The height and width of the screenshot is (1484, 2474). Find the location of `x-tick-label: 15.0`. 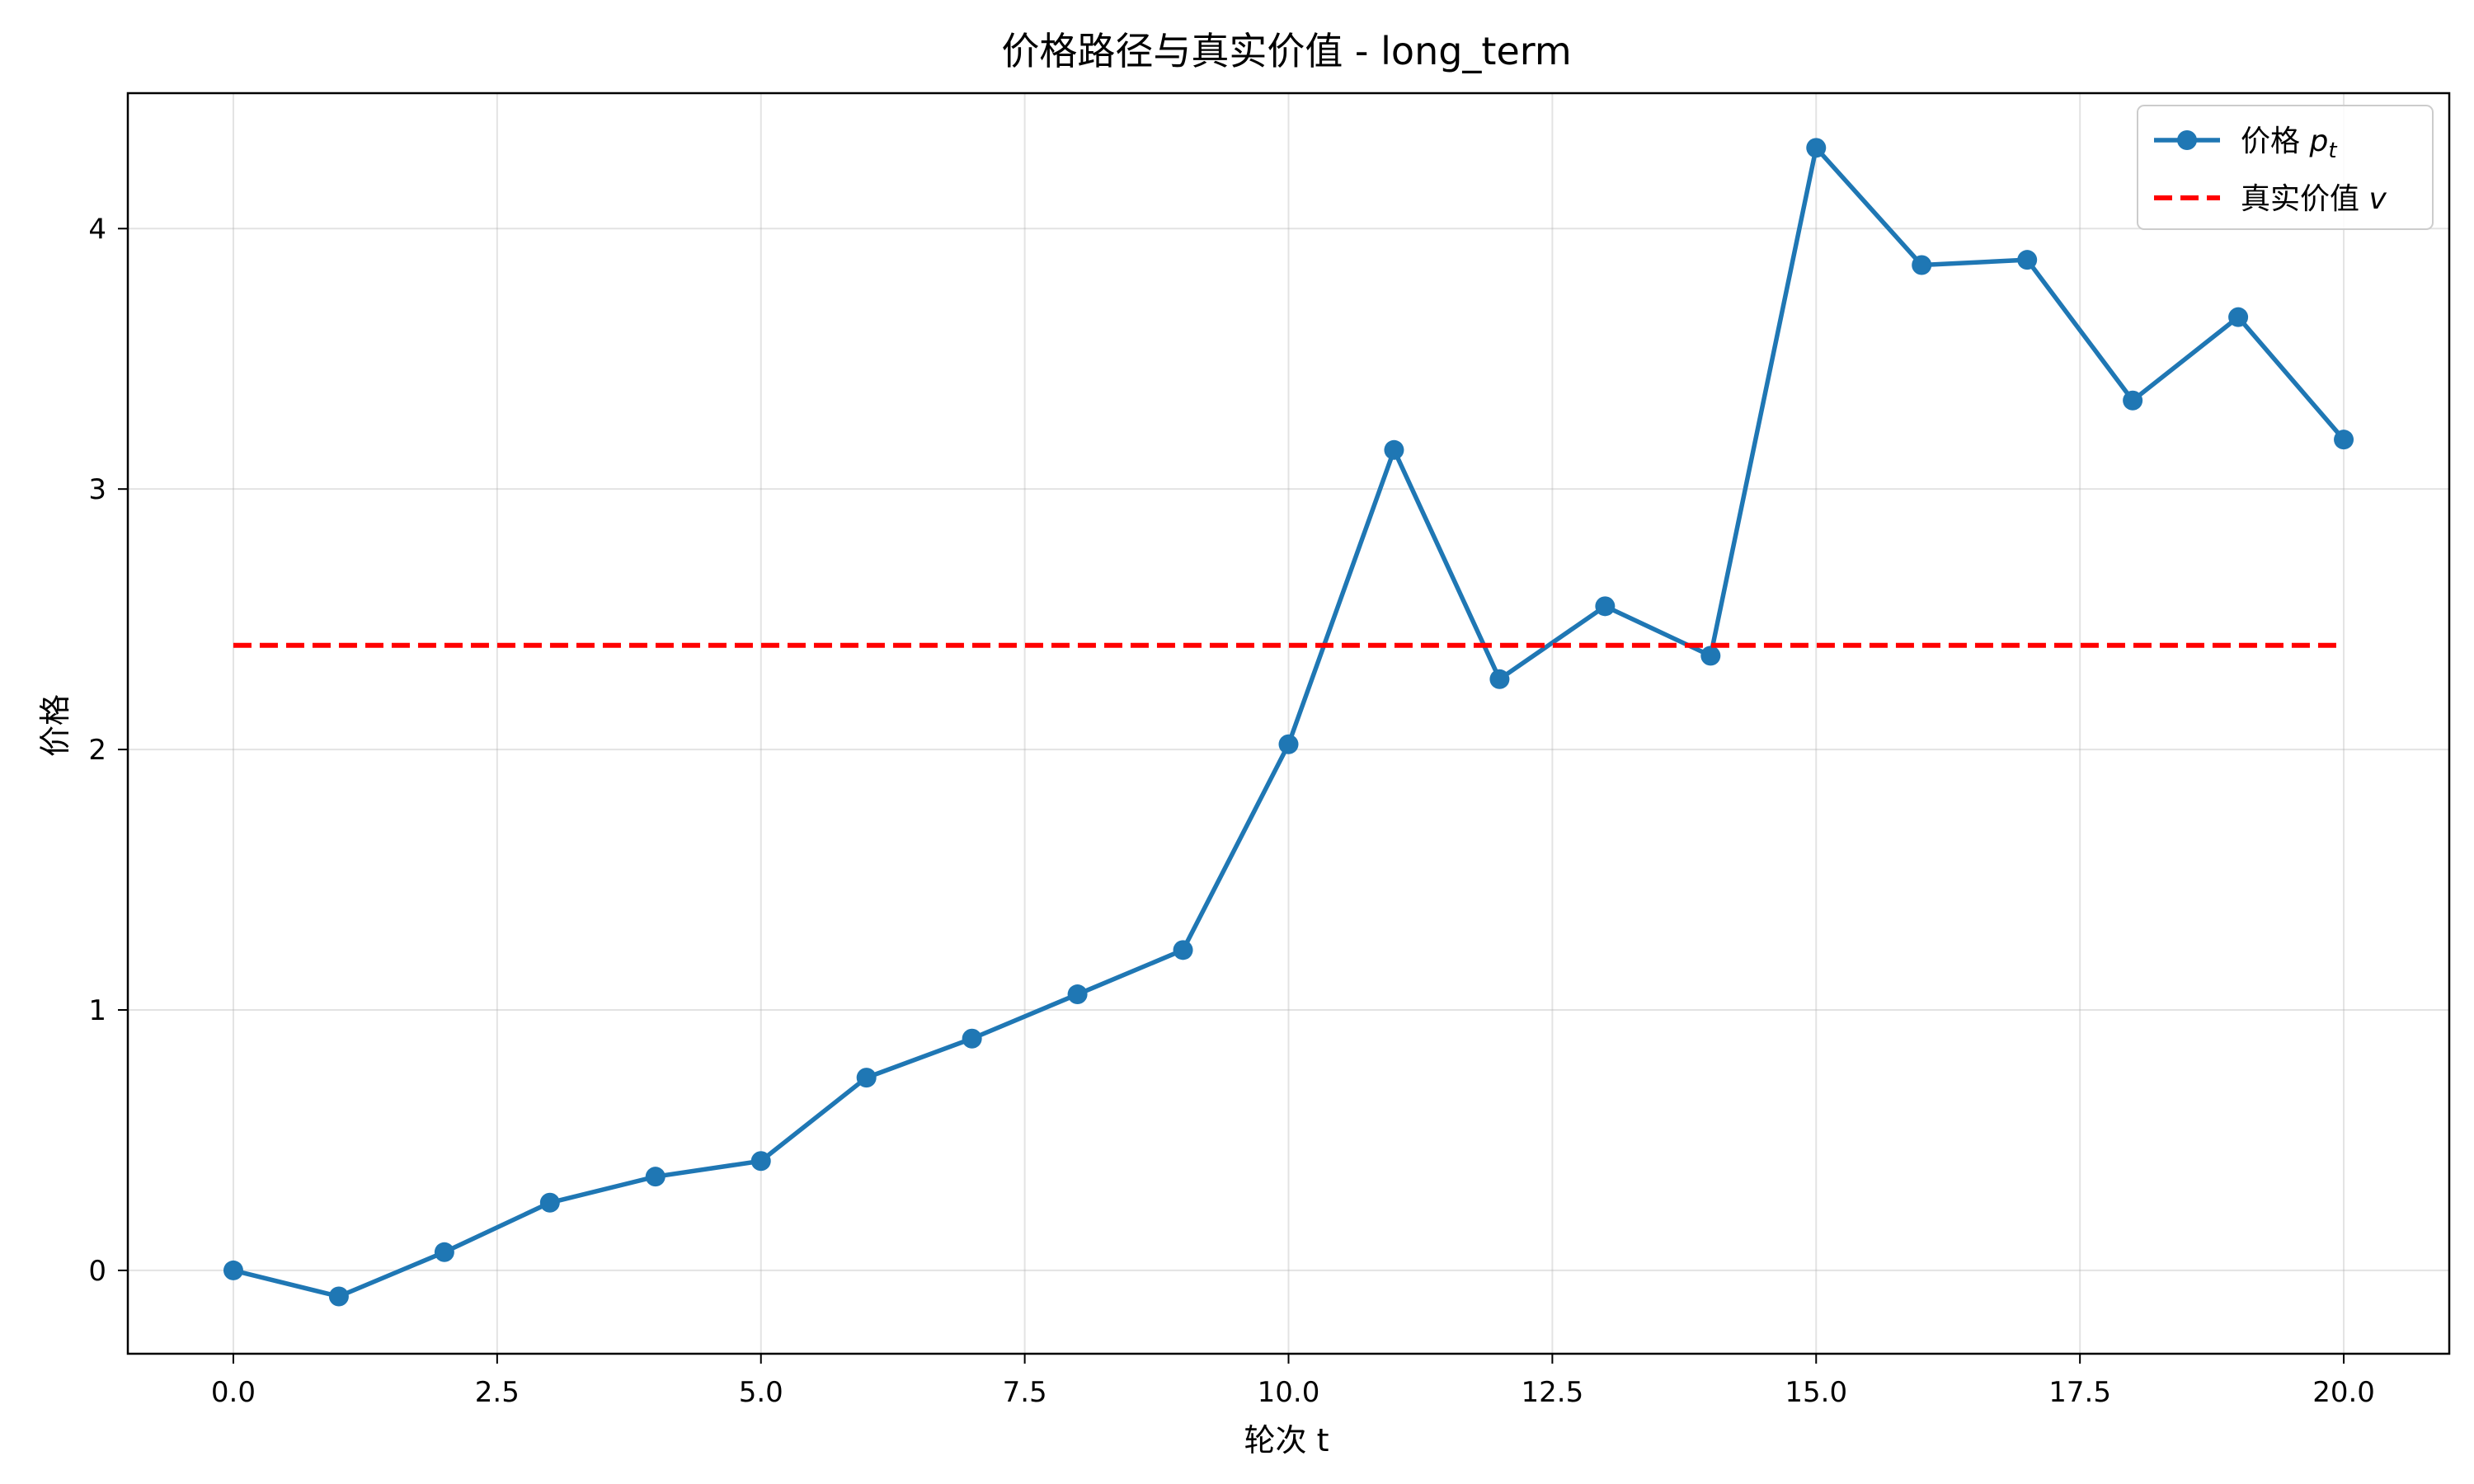

x-tick-label: 15.0 is located at coordinates (1816, 1392).